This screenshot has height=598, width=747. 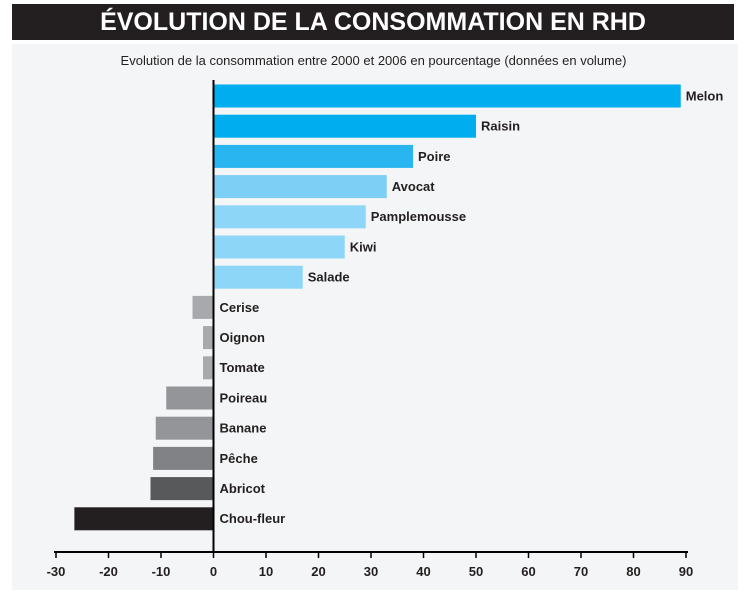 What do you see at coordinates (253, 518) in the screenshot?
I see `bar-label-14: Chou-fleur` at bounding box center [253, 518].